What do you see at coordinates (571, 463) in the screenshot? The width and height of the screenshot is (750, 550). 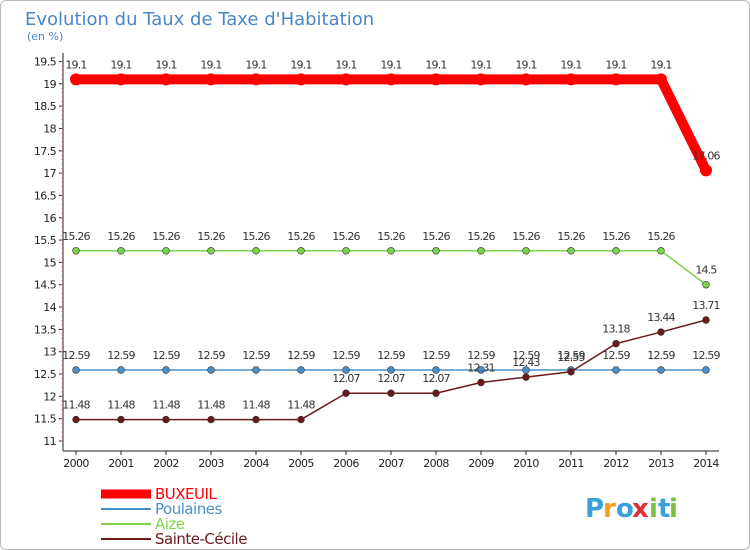 I see `x-tick-label: 2011` at bounding box center [571, 463].